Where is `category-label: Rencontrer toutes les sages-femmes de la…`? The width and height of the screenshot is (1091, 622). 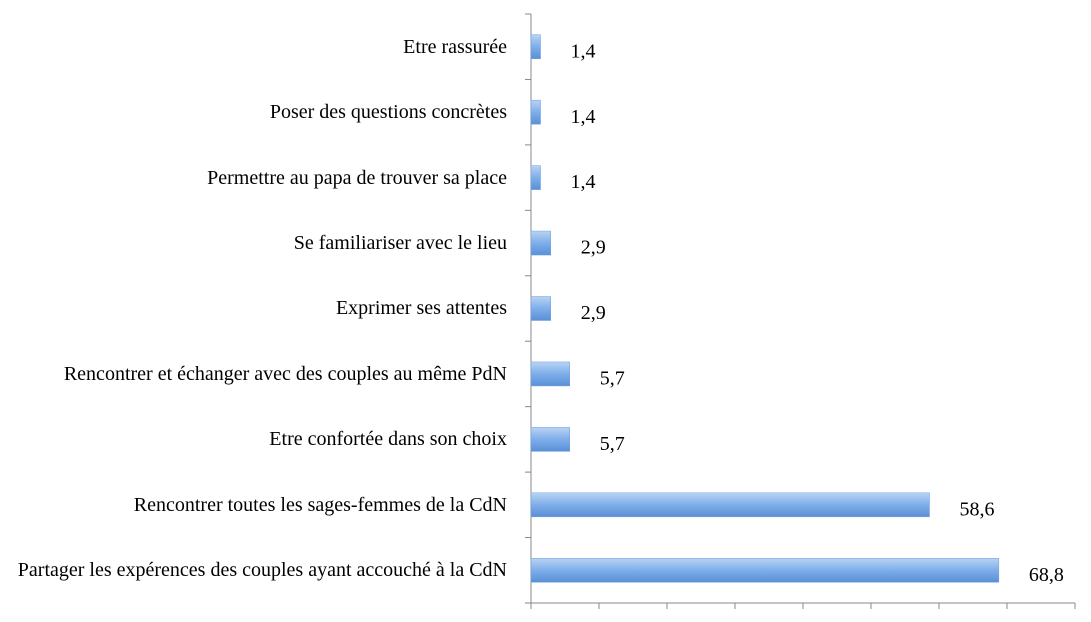 category-label: Rencontrer toutes les sages-femmes de la… is located at coordinates (257, 504).